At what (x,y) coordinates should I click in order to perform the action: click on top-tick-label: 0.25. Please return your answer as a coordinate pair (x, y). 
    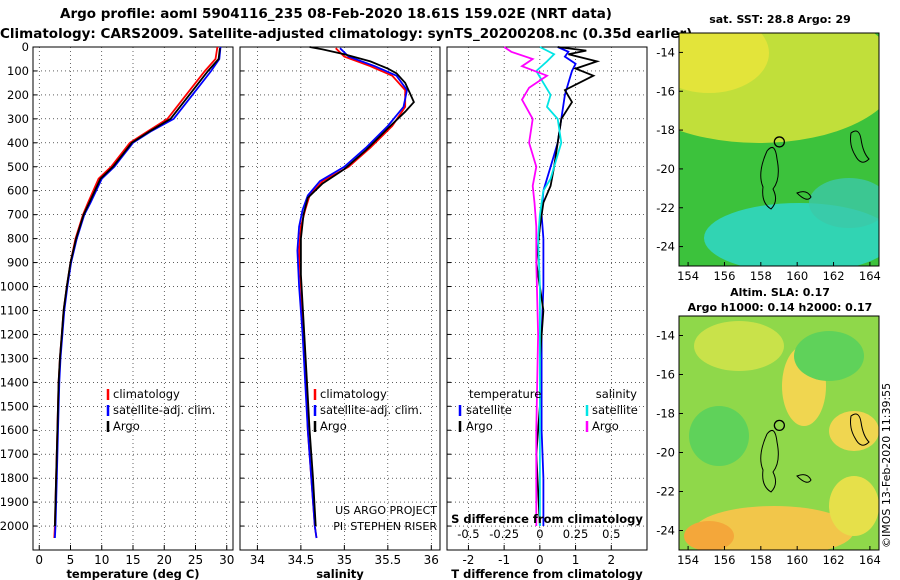
    Looking at the image, I should click on (576, 534).